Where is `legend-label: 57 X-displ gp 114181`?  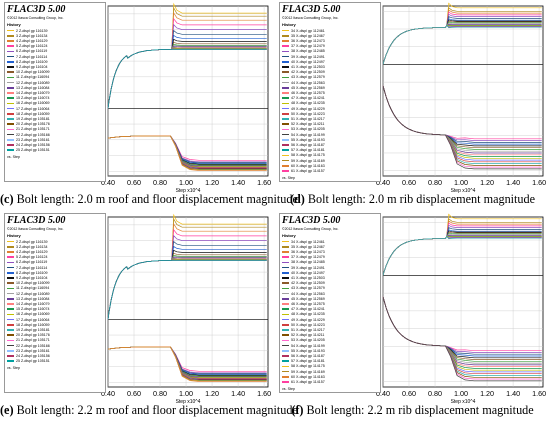 legend-label: 57 X-displ gp 114181 is located at coordinates (308, 150).